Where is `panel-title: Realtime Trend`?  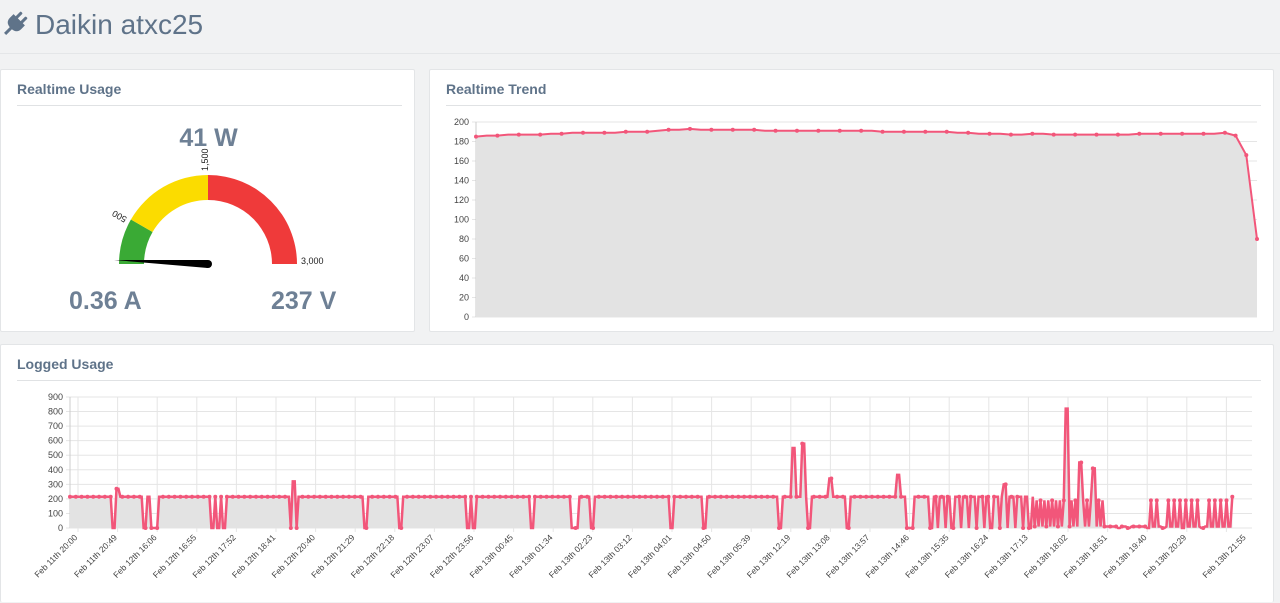
panel-title: Realtime Trend is located at coordinates (496, 89).